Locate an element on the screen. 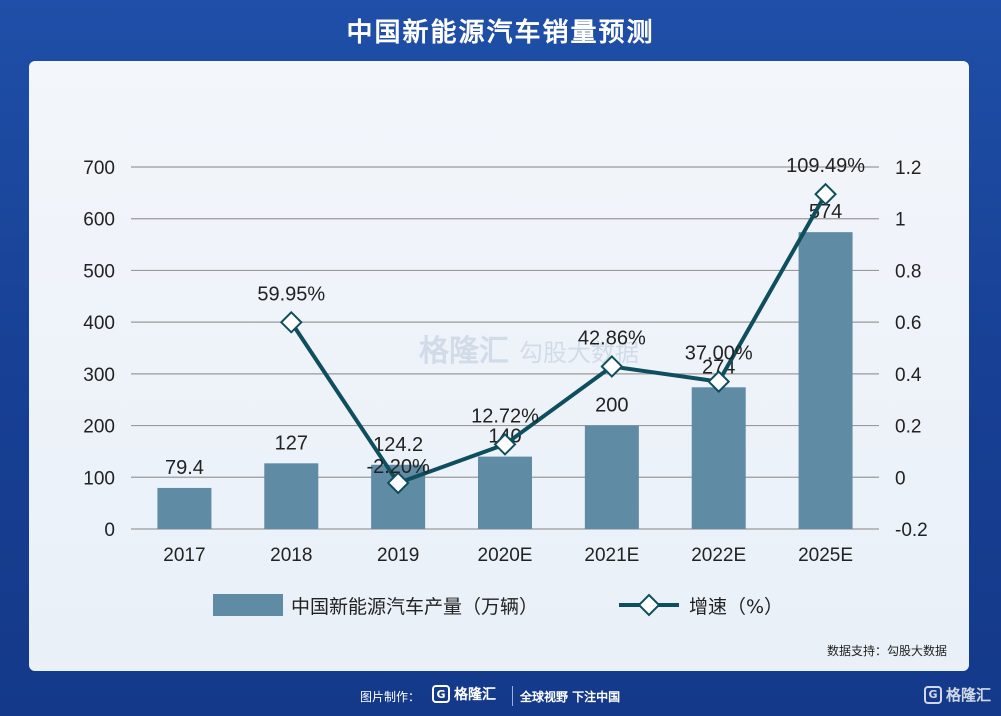 The height and width of the screenshot is (716, 1001). footer-divider is located at coordinates (512, 696).